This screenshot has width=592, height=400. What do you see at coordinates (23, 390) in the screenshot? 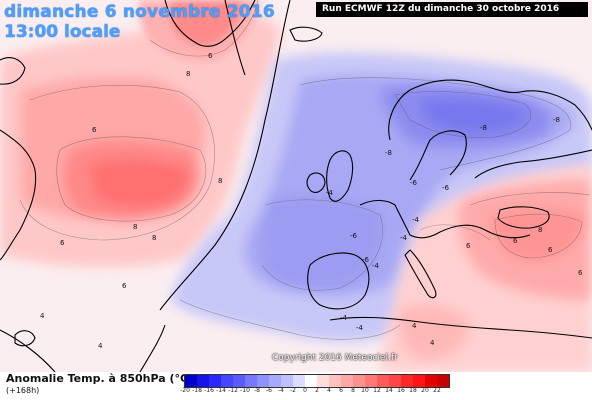
I see `forecast-hour-label: (+168h)` at bounding box center [23, 390].